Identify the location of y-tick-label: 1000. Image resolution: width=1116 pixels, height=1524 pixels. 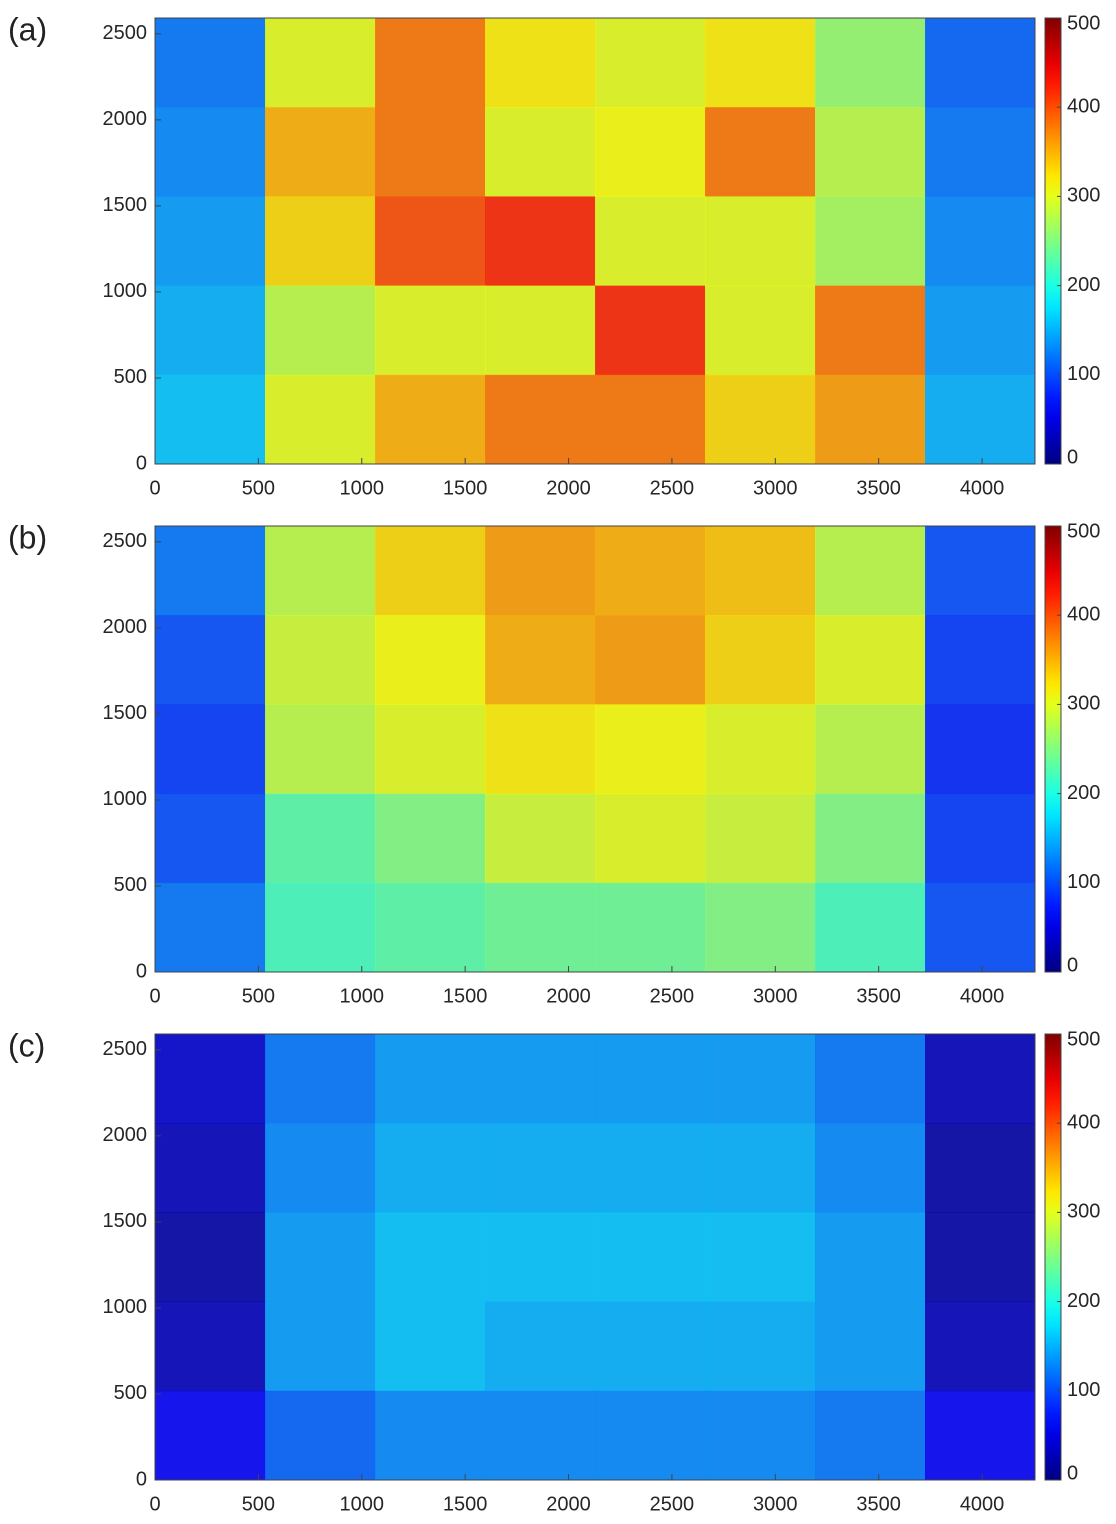
(125, 799).